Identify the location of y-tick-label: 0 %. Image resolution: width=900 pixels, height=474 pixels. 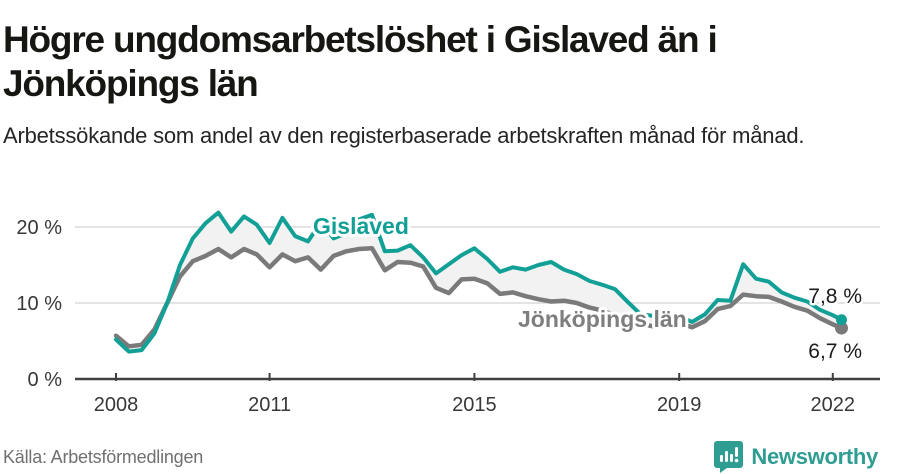
(45, 380).